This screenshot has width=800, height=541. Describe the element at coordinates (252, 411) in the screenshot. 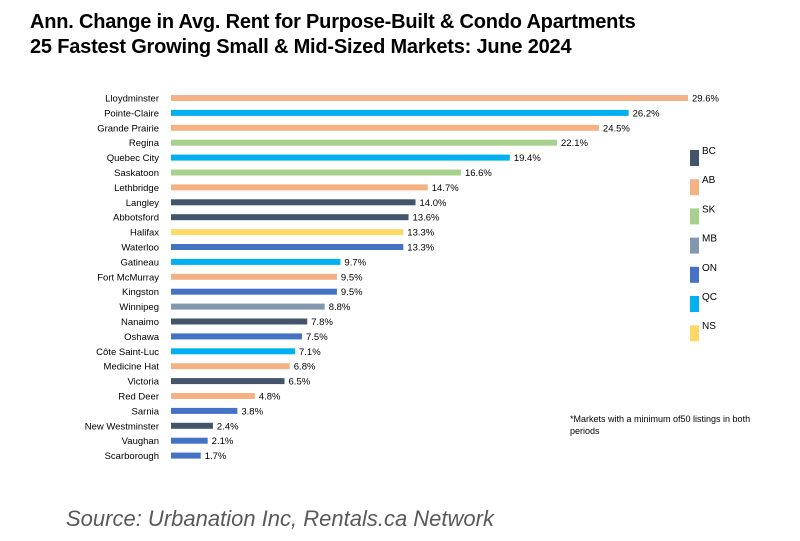

I see `data-label: 3.8%` at that location.